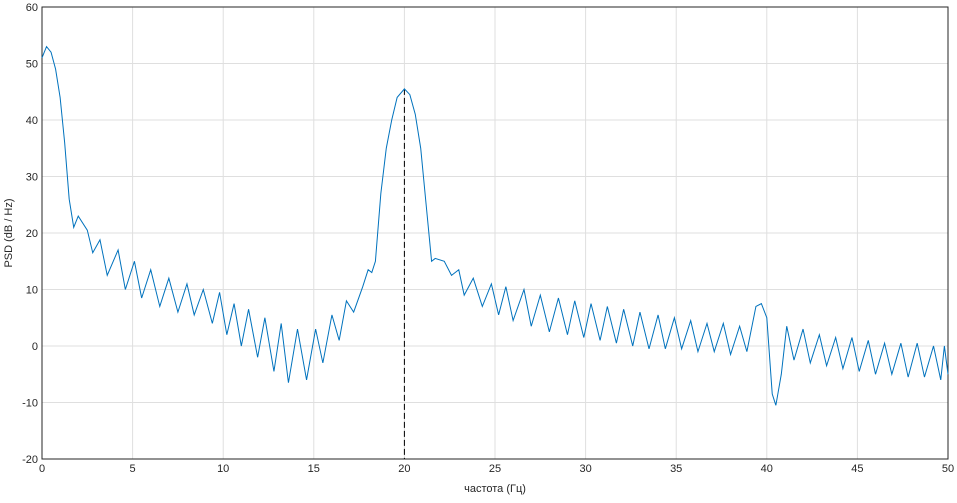 The width and height of the screenshot is (957, 503). I want to click on y-tick-label: -10, so click(30, 404).